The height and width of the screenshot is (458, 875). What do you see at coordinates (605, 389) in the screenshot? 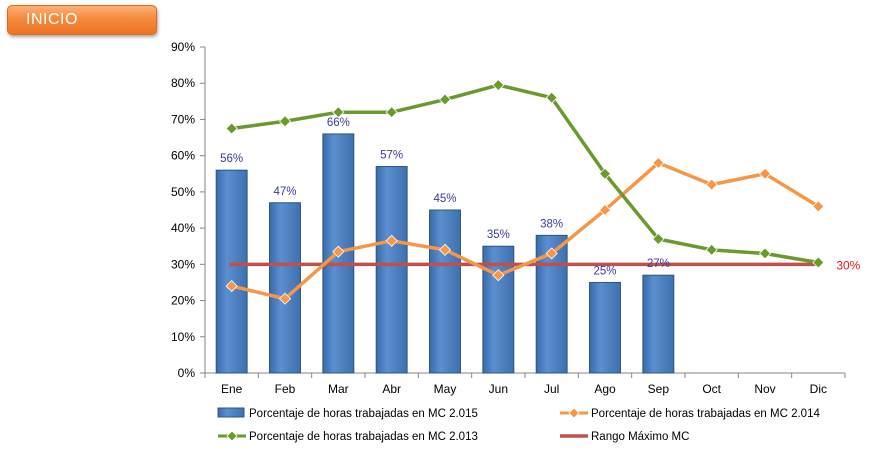
I see `x-tick-label: Ago` at bounding box center [605, 389].